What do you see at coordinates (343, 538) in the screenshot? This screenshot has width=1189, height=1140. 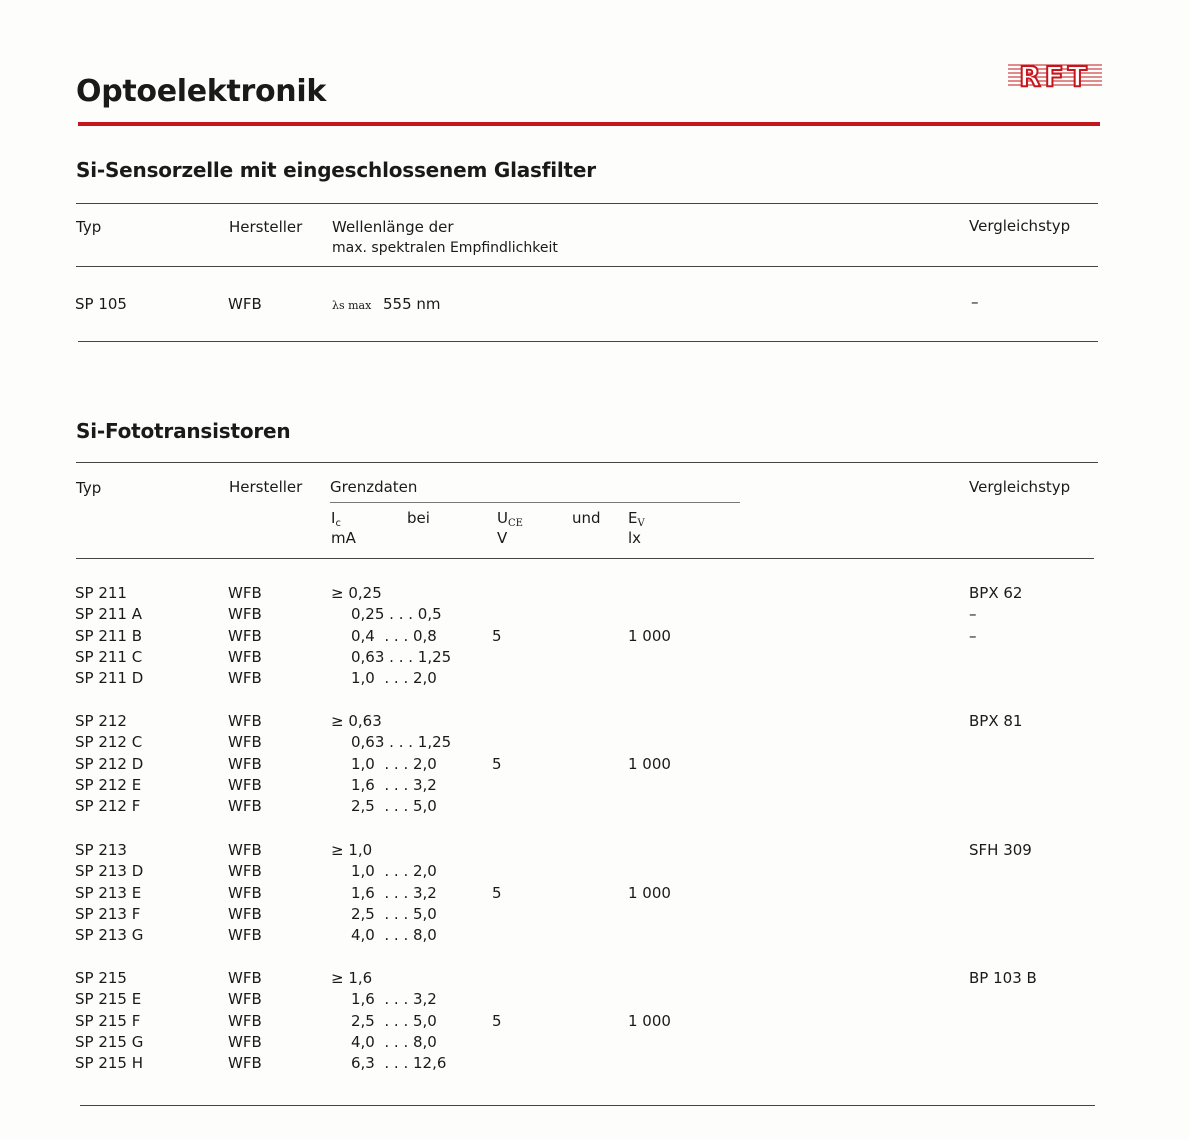 I see `header-ic-unit: mA` at bounding box center [343, 538].